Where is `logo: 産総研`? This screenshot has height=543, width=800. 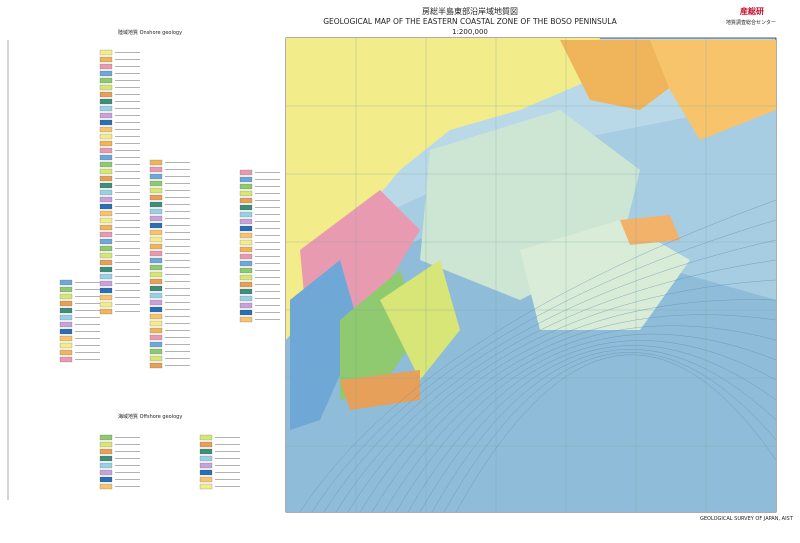 logo: 産総研 is located at coordinates (752, 11).